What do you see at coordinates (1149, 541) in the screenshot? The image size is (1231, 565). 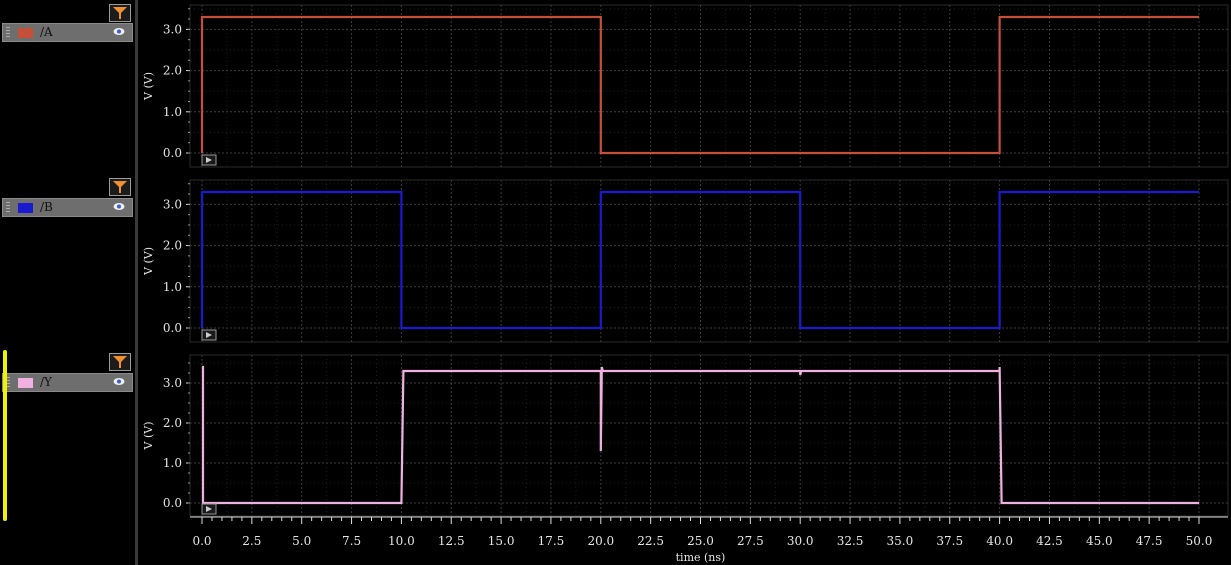 I see `x-tick-label: 47.5` at bounding box center [1149, 541].